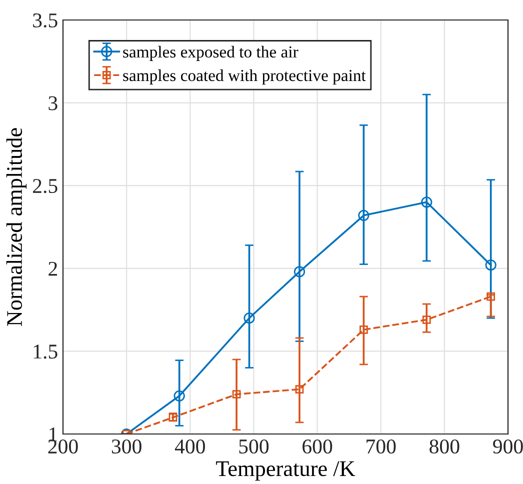 This screenshot has height=484, width=523. Describe the element at coordinates (254, 446) in the screenshot. I see `x-tick-label: 500` at that location.